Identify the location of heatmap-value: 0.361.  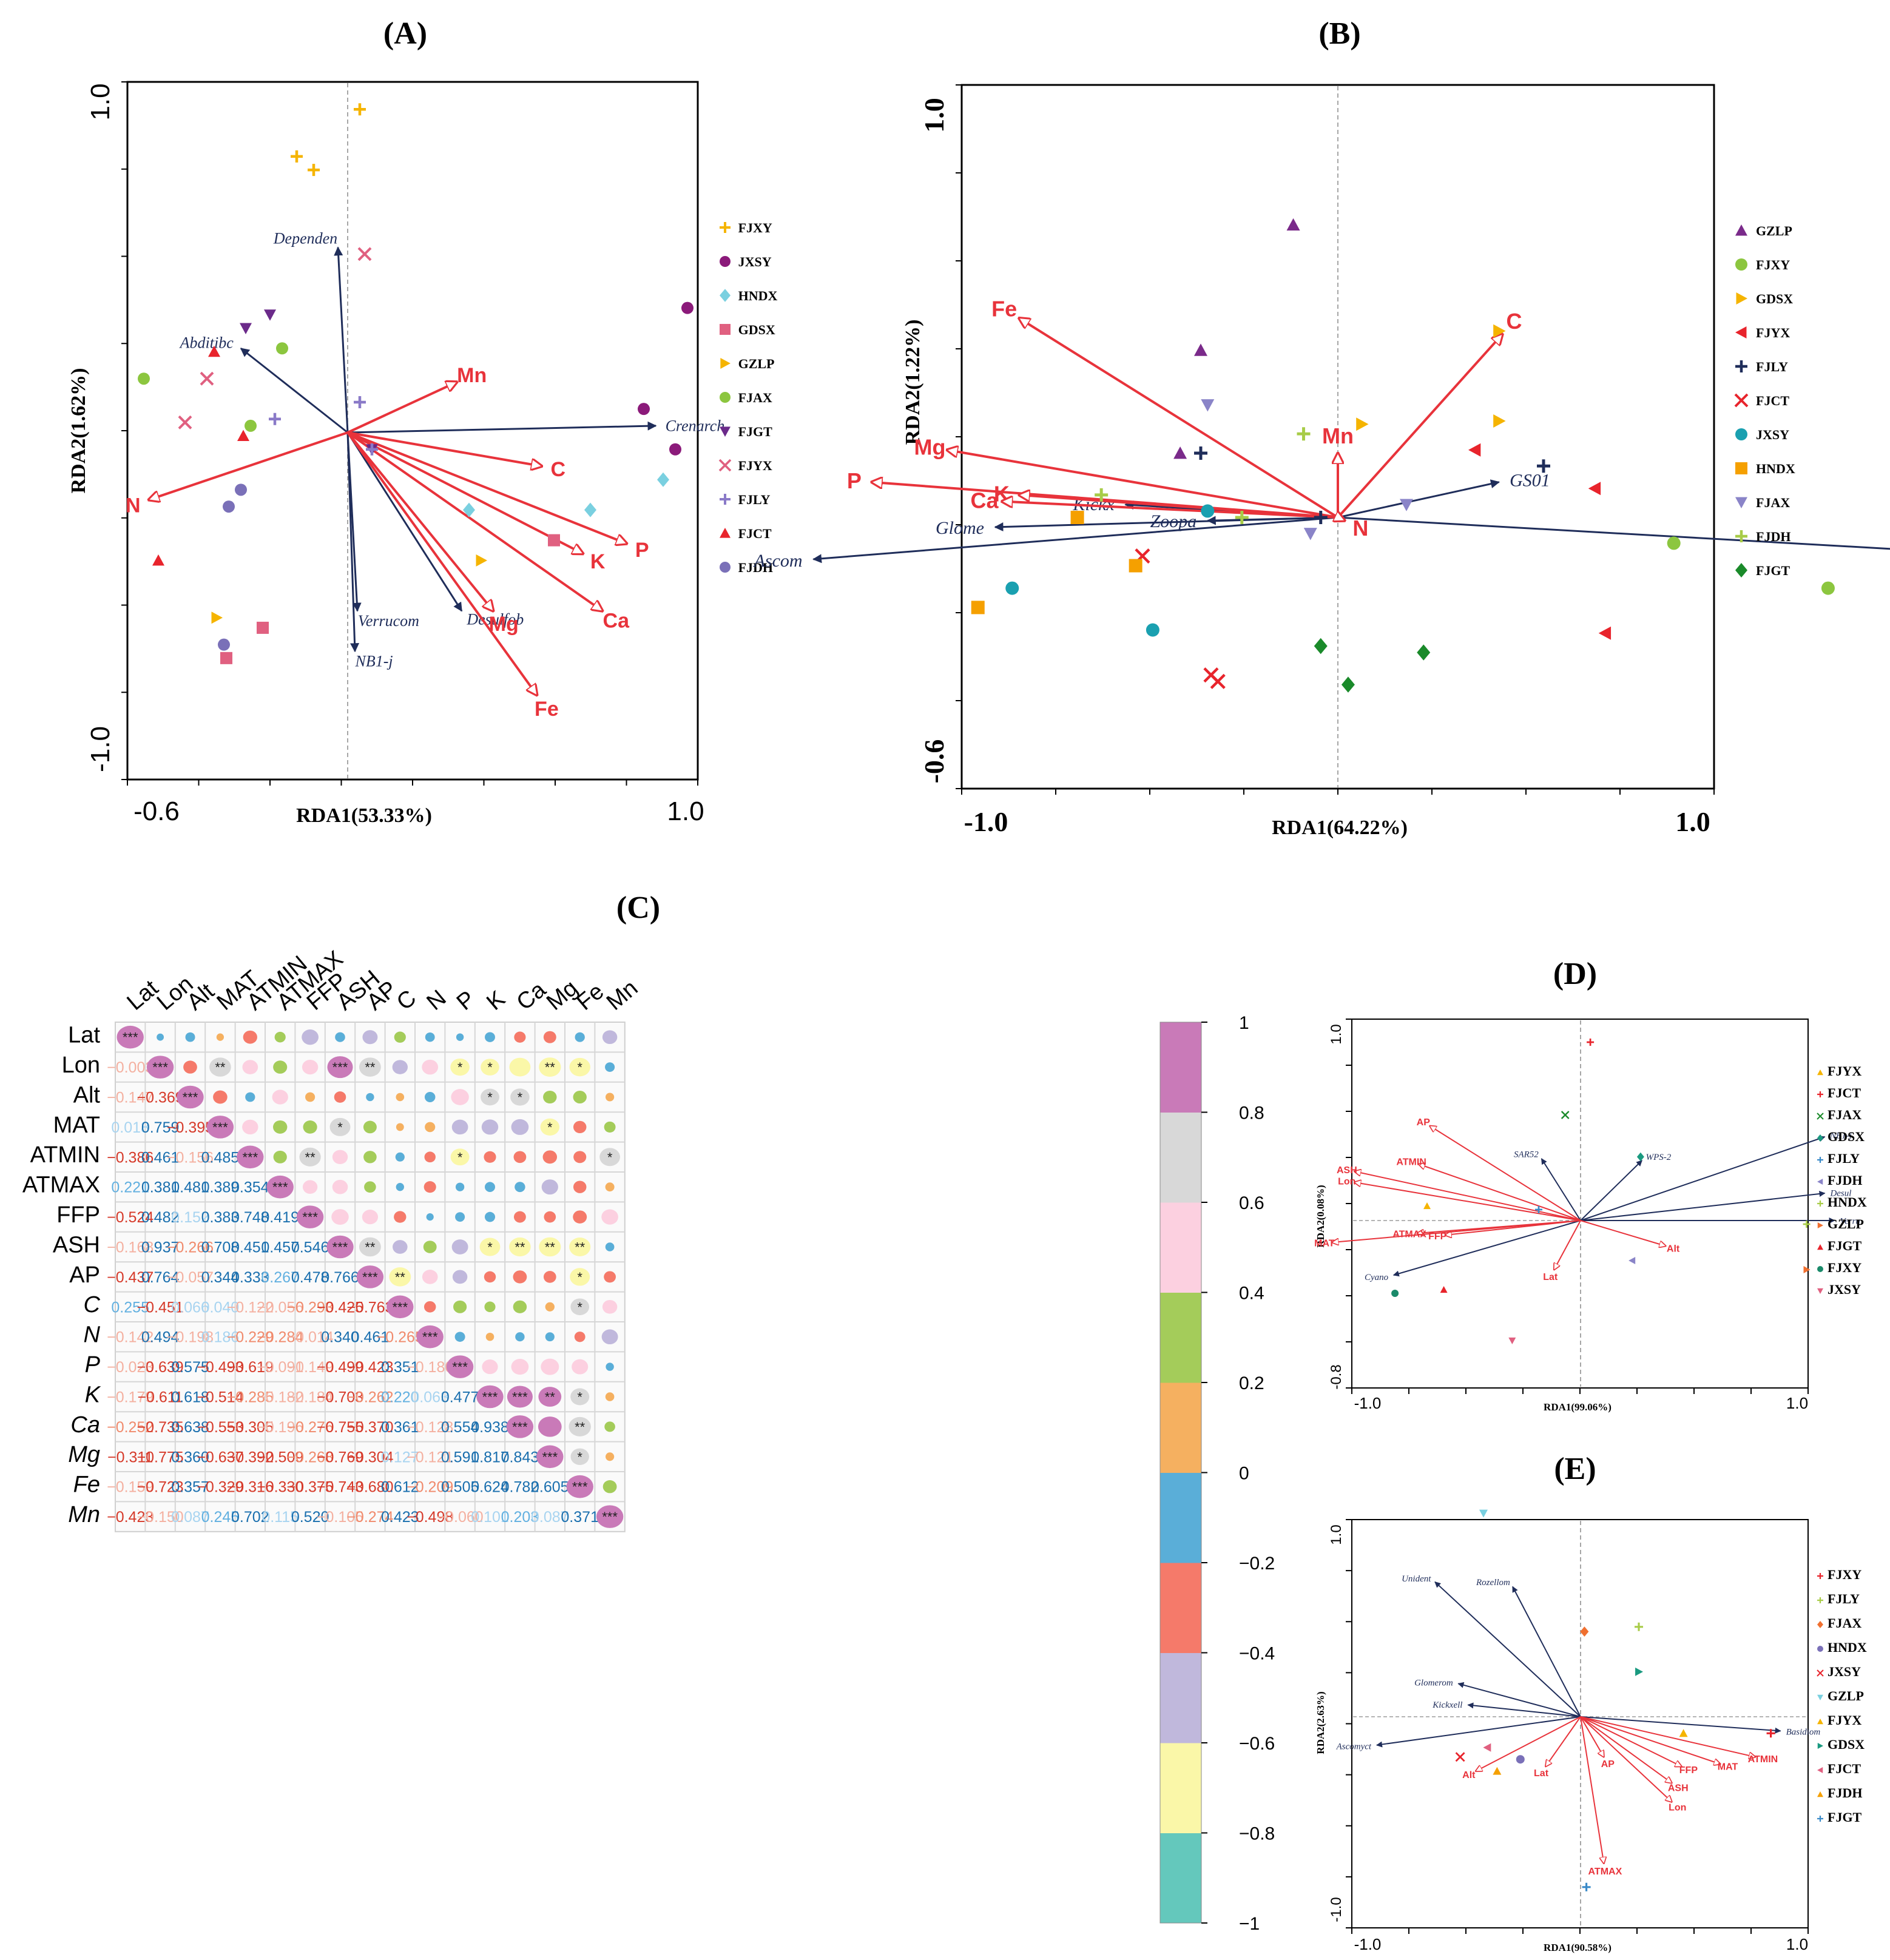
(400, 1427).